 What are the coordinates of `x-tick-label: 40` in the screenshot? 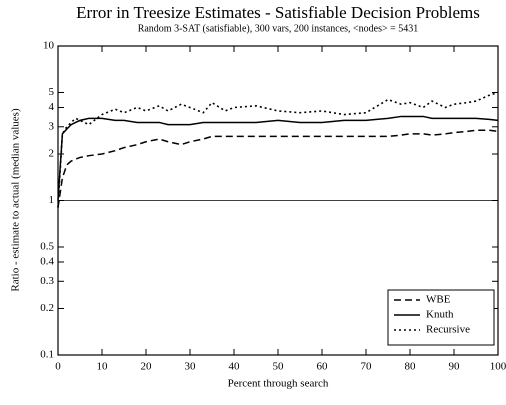 It's located at (235, 367).